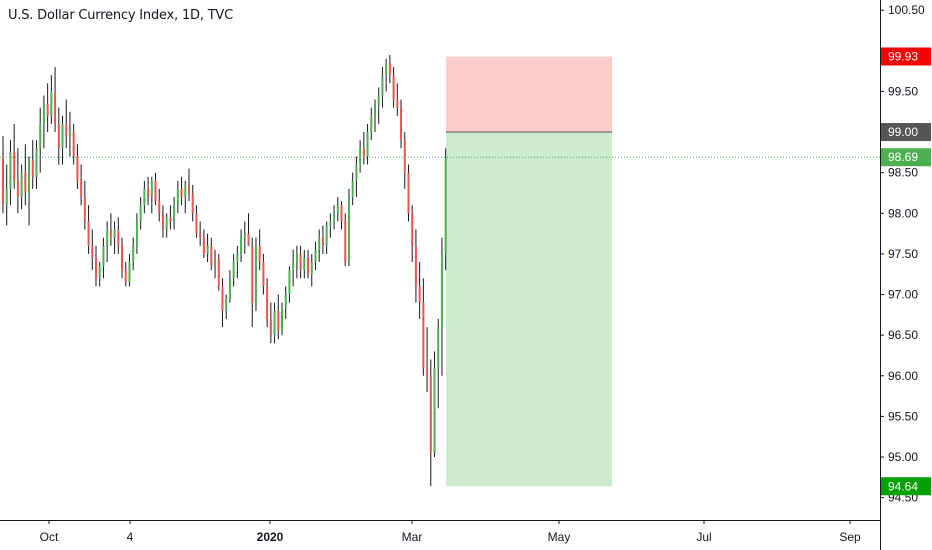 This screenshot has height=550, width=932. Describe the element at coordinates (903, 335) in the screenshot. I see `y-tick-label: 96.50` at that location.